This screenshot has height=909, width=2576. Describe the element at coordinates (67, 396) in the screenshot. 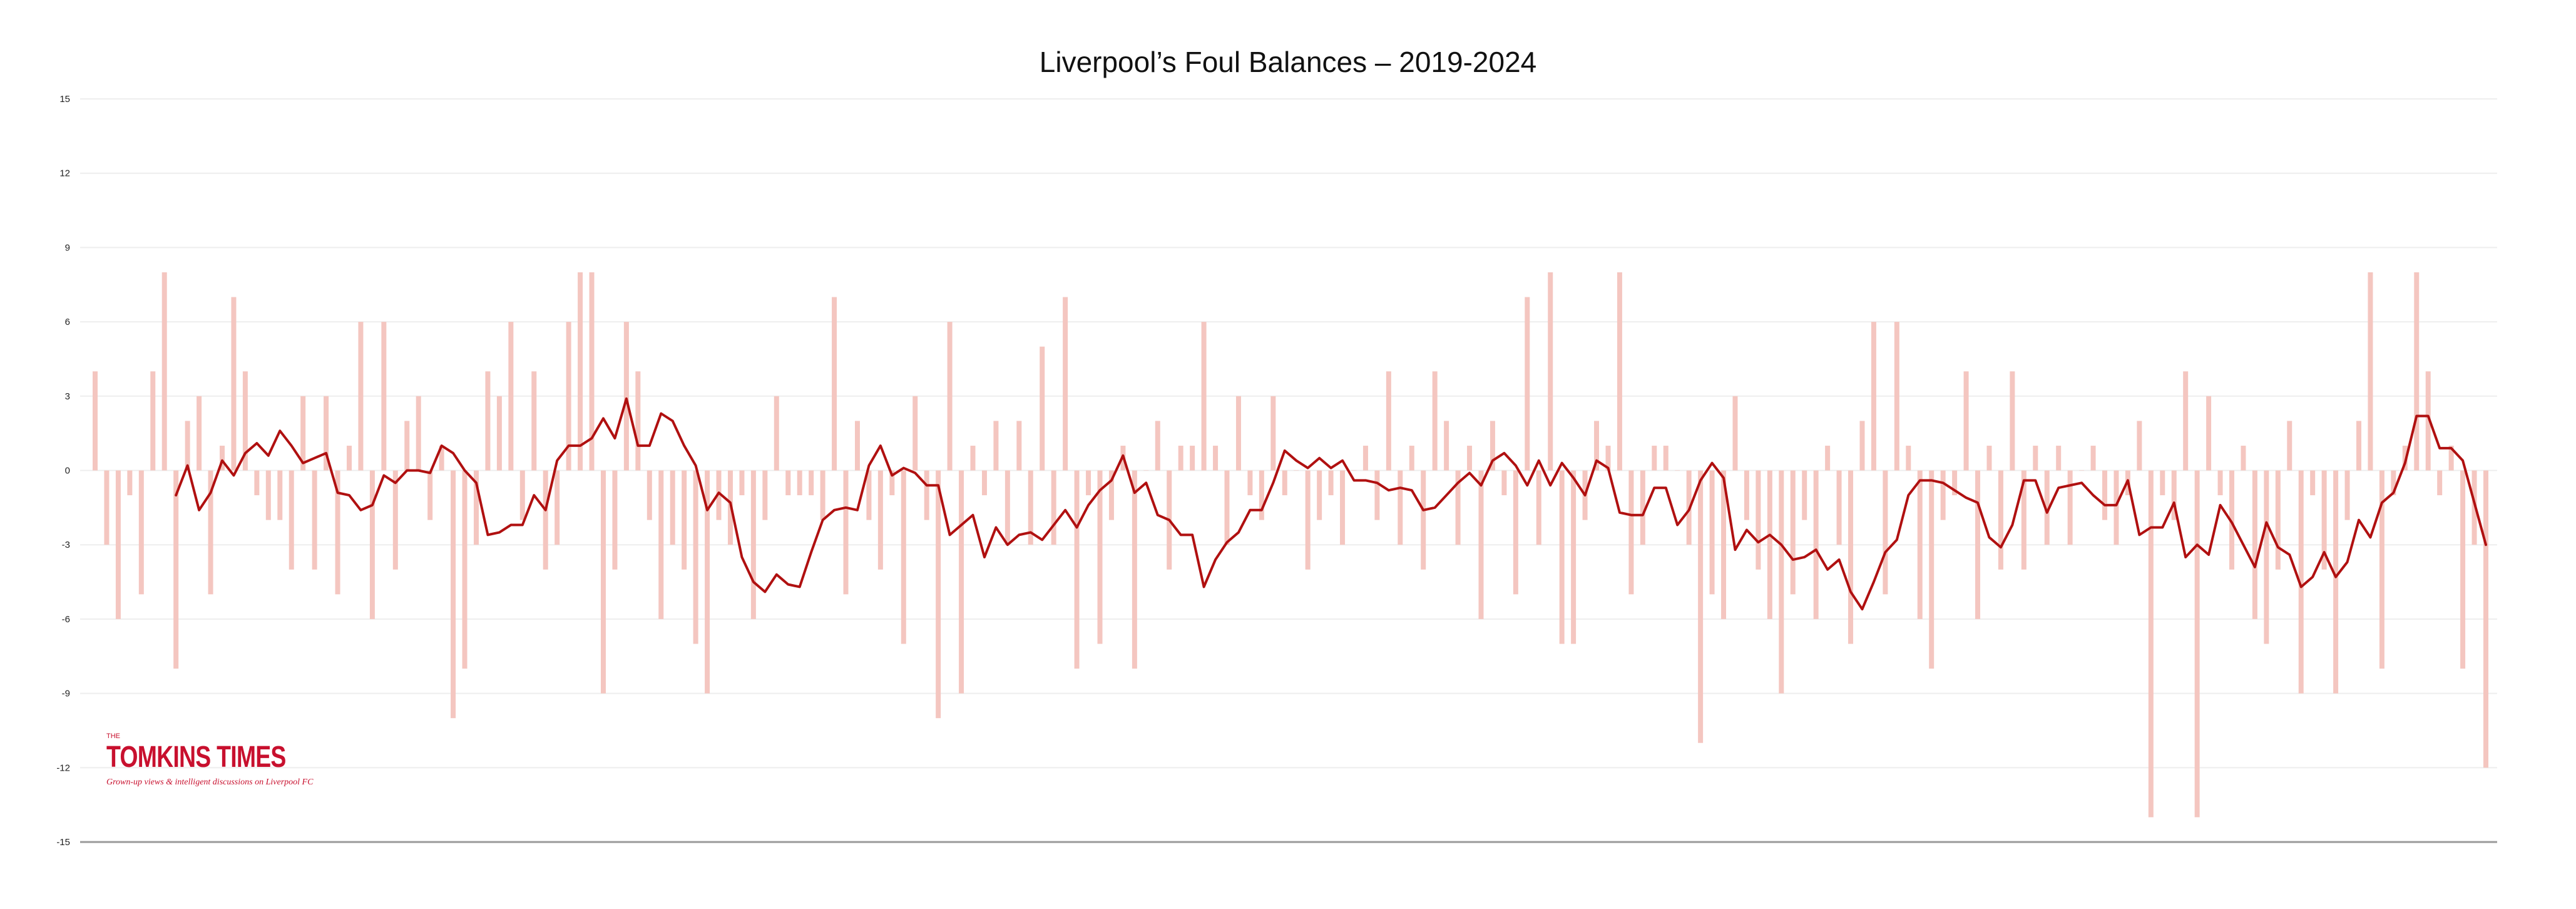

I see `y-tick-label: 3` at that location.